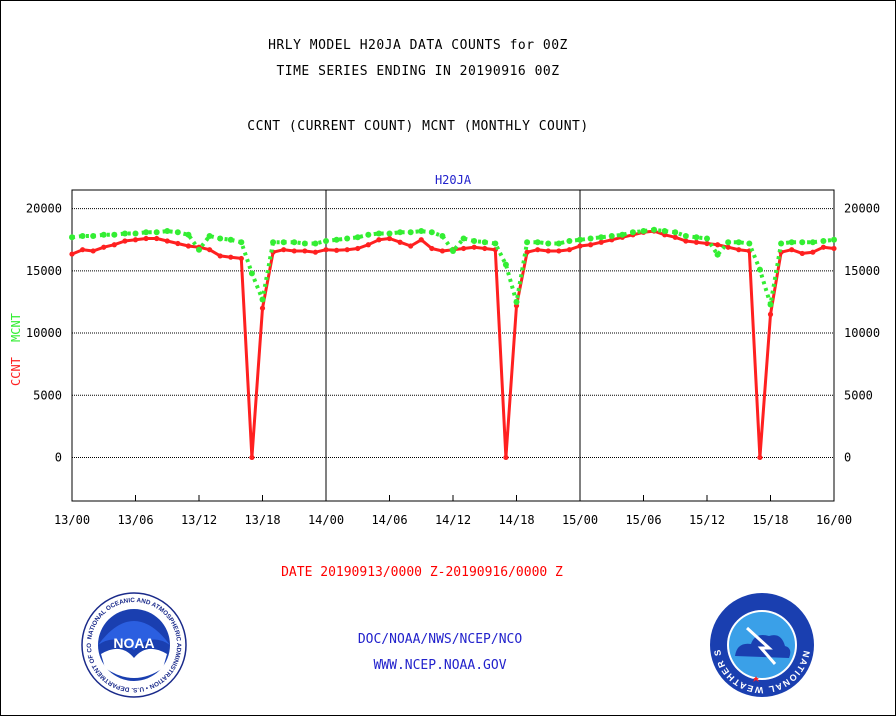  I want to click on chart-title-line1: HRLY MODEL H20JA DATA COUNTS for 00Z, so click(418, 45).